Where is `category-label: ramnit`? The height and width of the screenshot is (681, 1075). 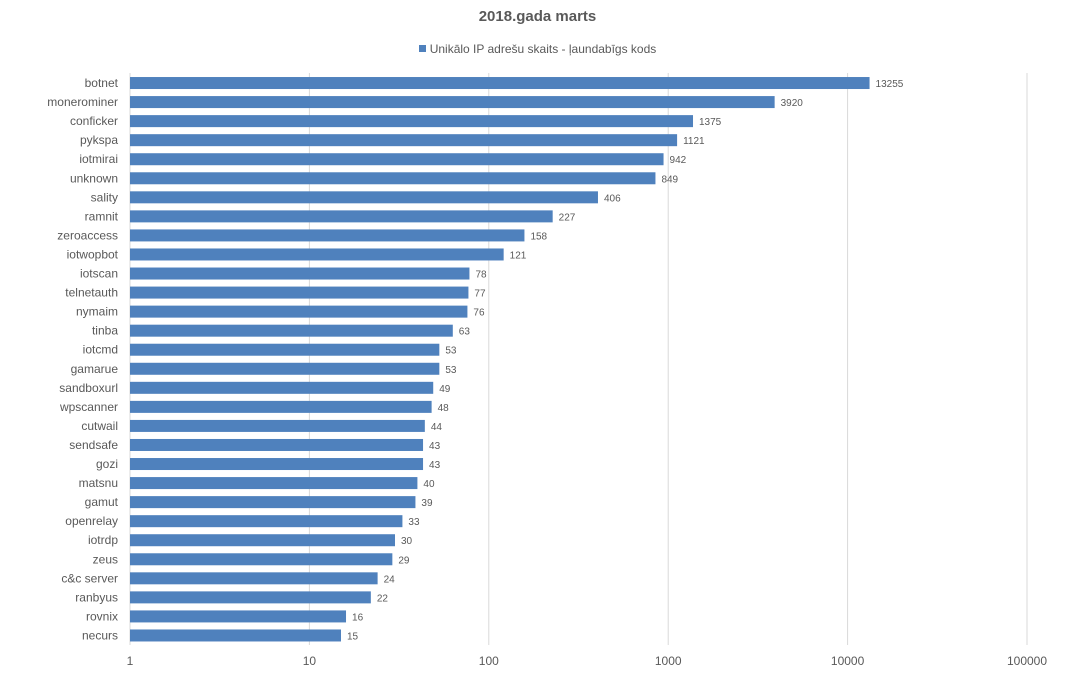
category-label: ramnit is located at coordinates (102, 216).